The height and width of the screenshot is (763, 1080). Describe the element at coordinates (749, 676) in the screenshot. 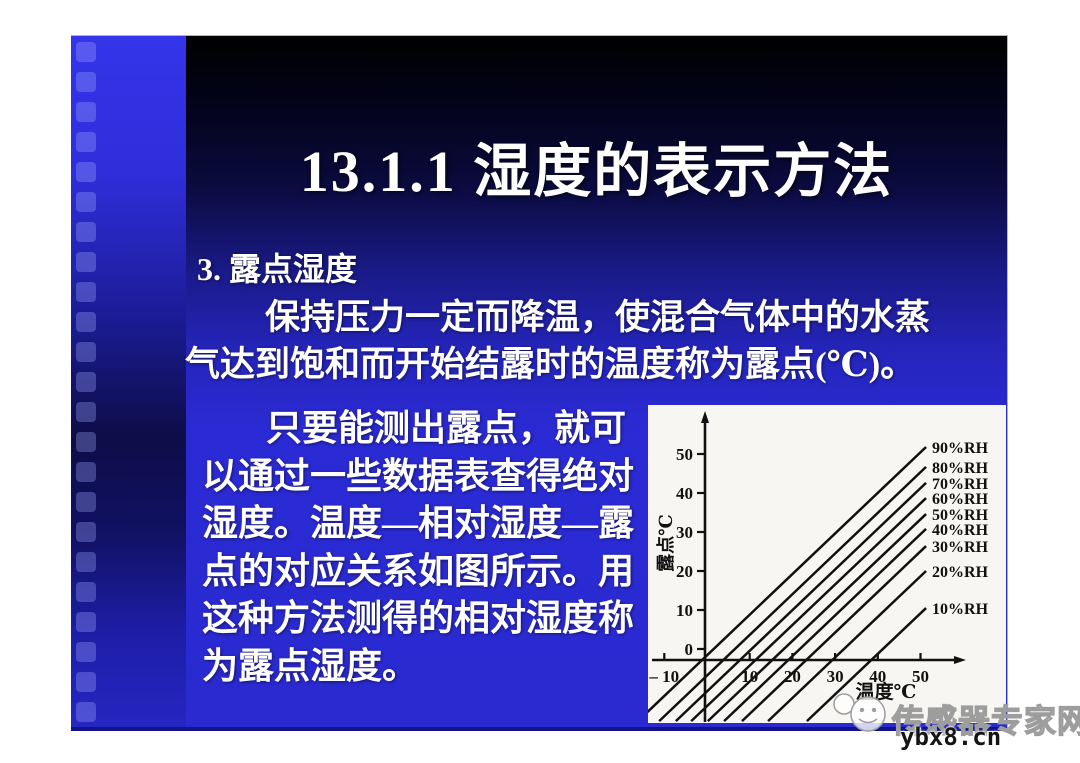

I see `x-tick-label: 10` at that location.